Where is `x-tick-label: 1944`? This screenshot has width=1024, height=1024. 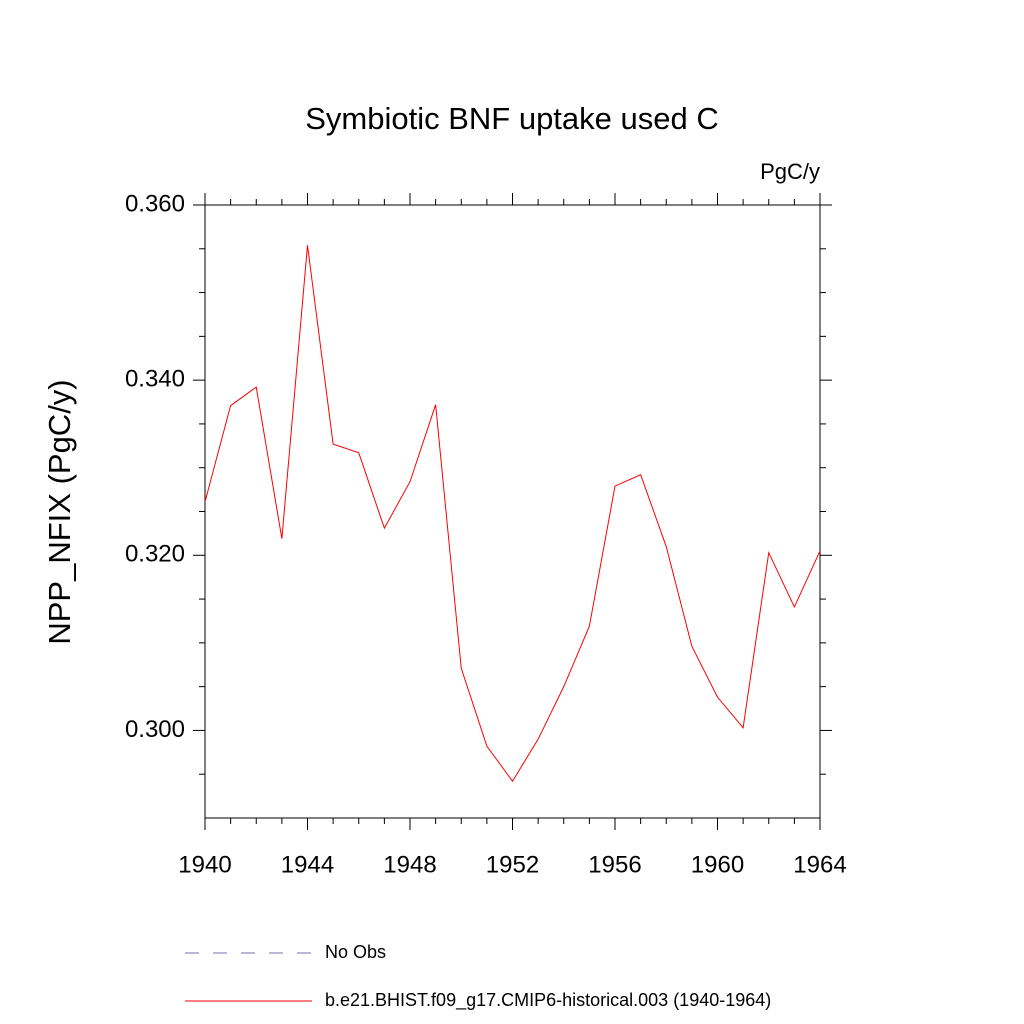 x-tick-label: 1944 is located at coordinates (307, 864).